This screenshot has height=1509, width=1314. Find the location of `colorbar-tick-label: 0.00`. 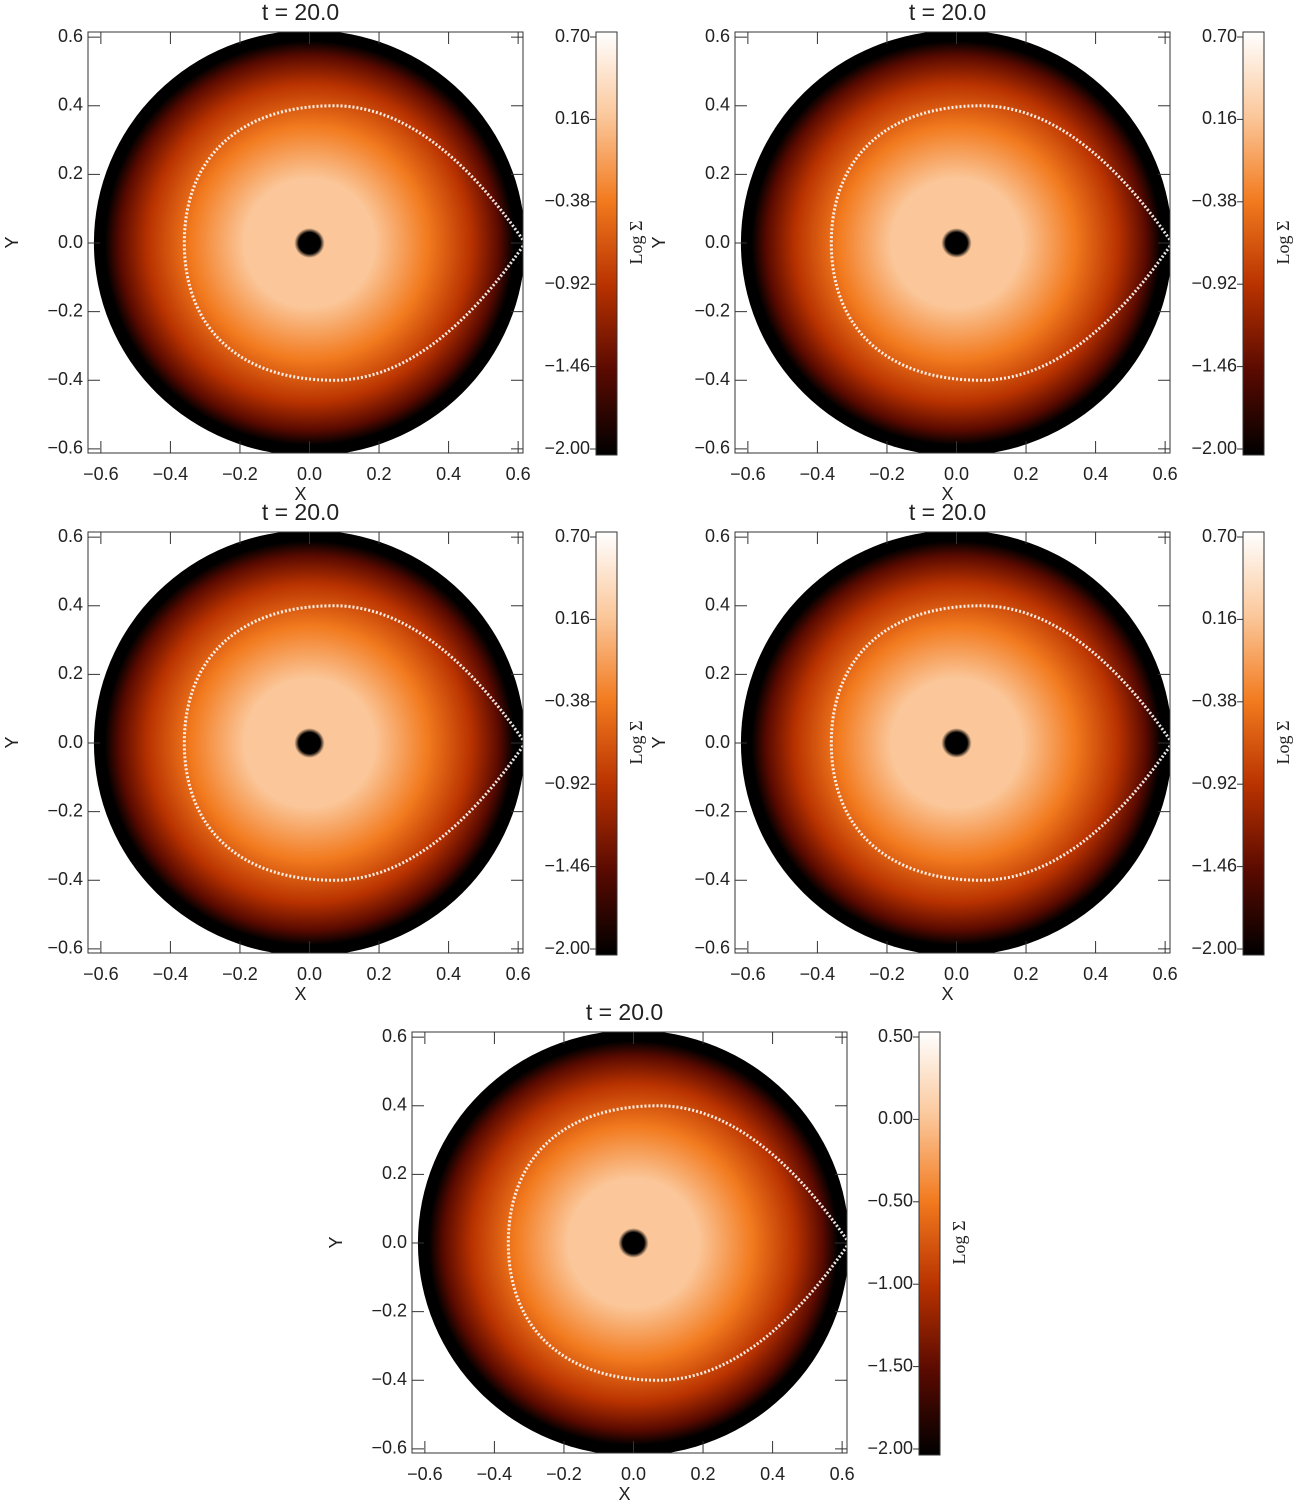

colorbar-tick-label: 0.00 is located at coordinates (895, 1118).